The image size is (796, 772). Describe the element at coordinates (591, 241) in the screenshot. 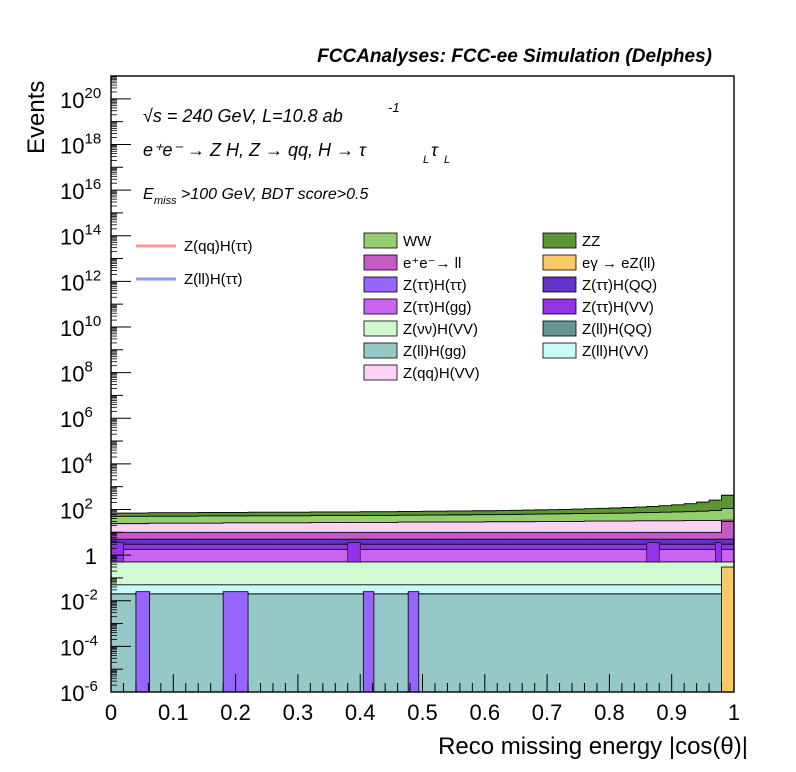

I see `legend-label: ZZ` at that location.